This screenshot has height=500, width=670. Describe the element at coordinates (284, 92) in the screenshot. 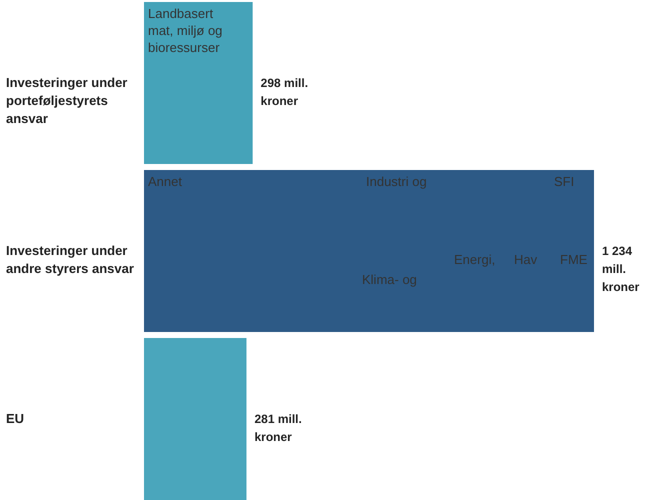

I see `data-label: 298 mill. kroner` at that location.